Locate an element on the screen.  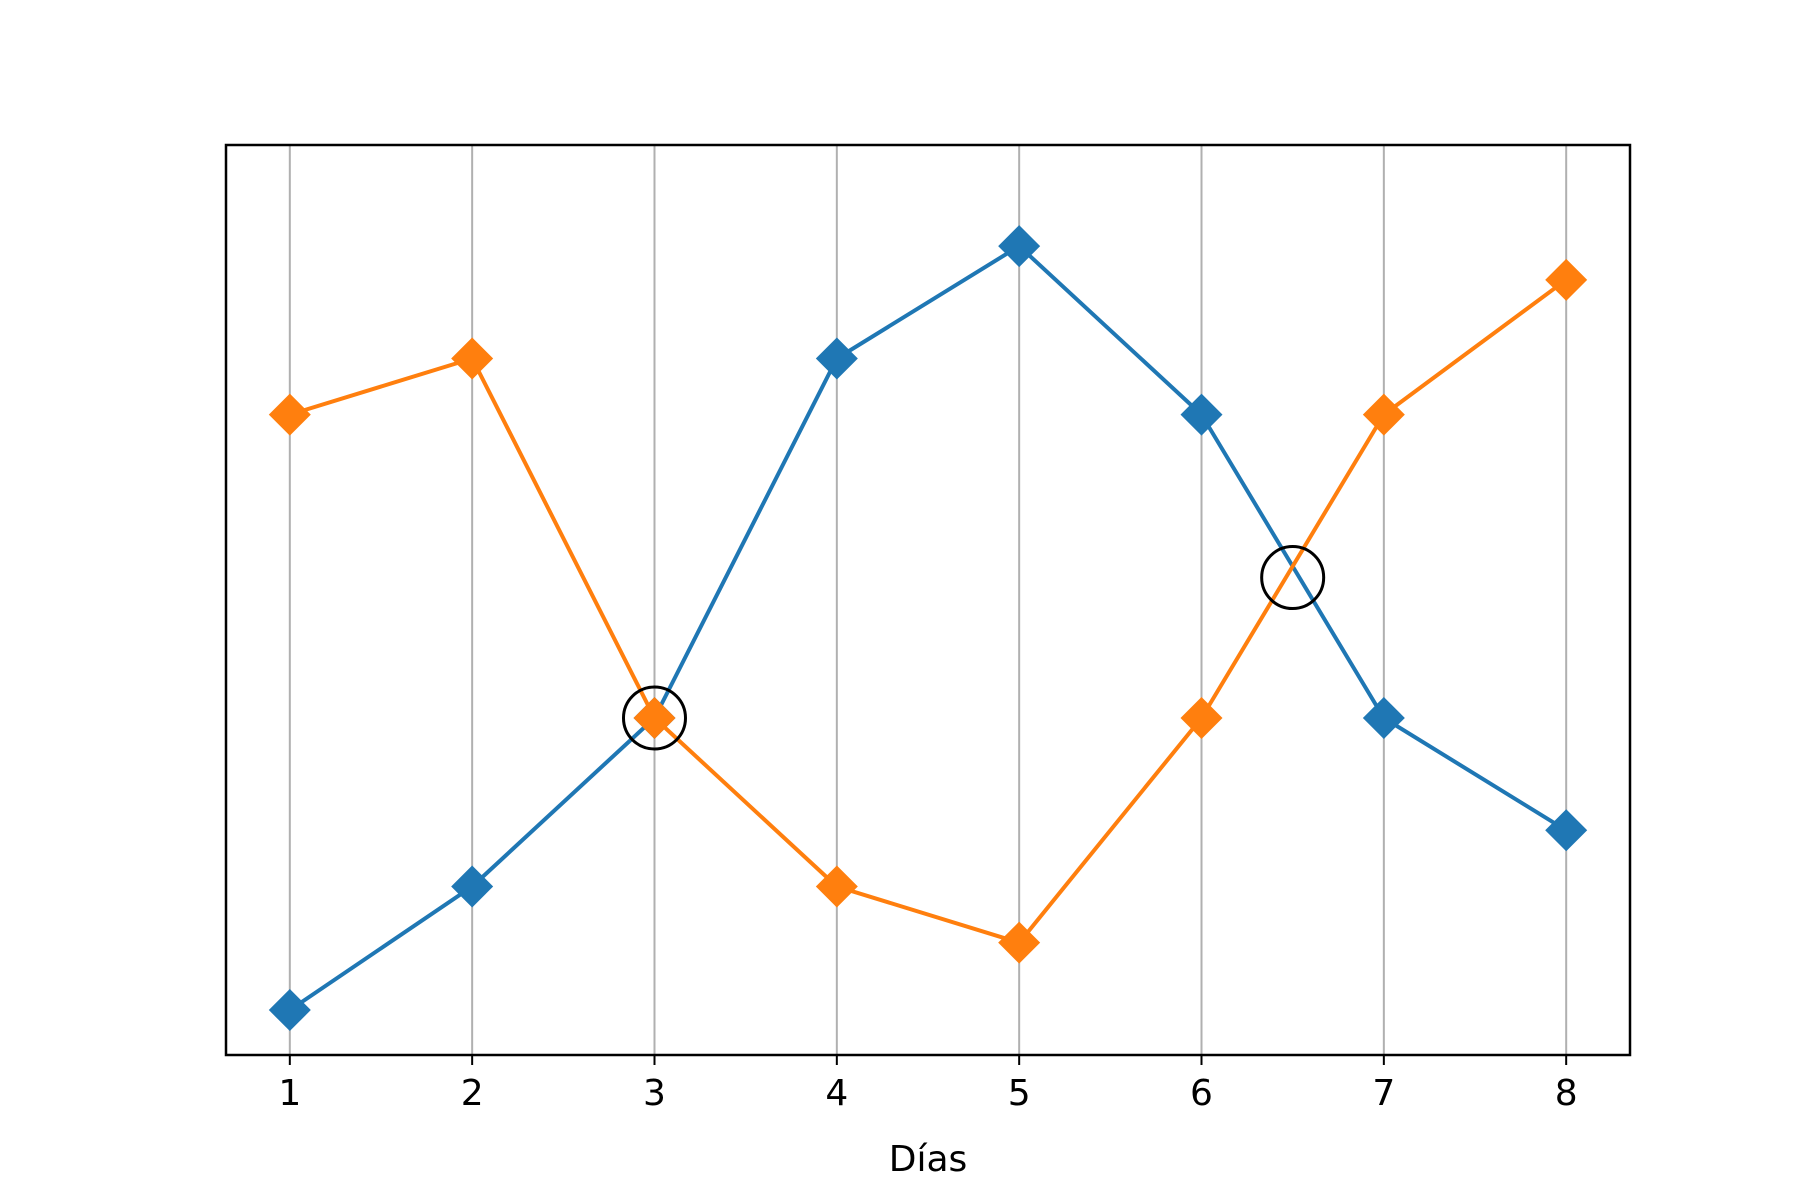
x-tick-label: 5 is located at coordinates (1019, 1093).